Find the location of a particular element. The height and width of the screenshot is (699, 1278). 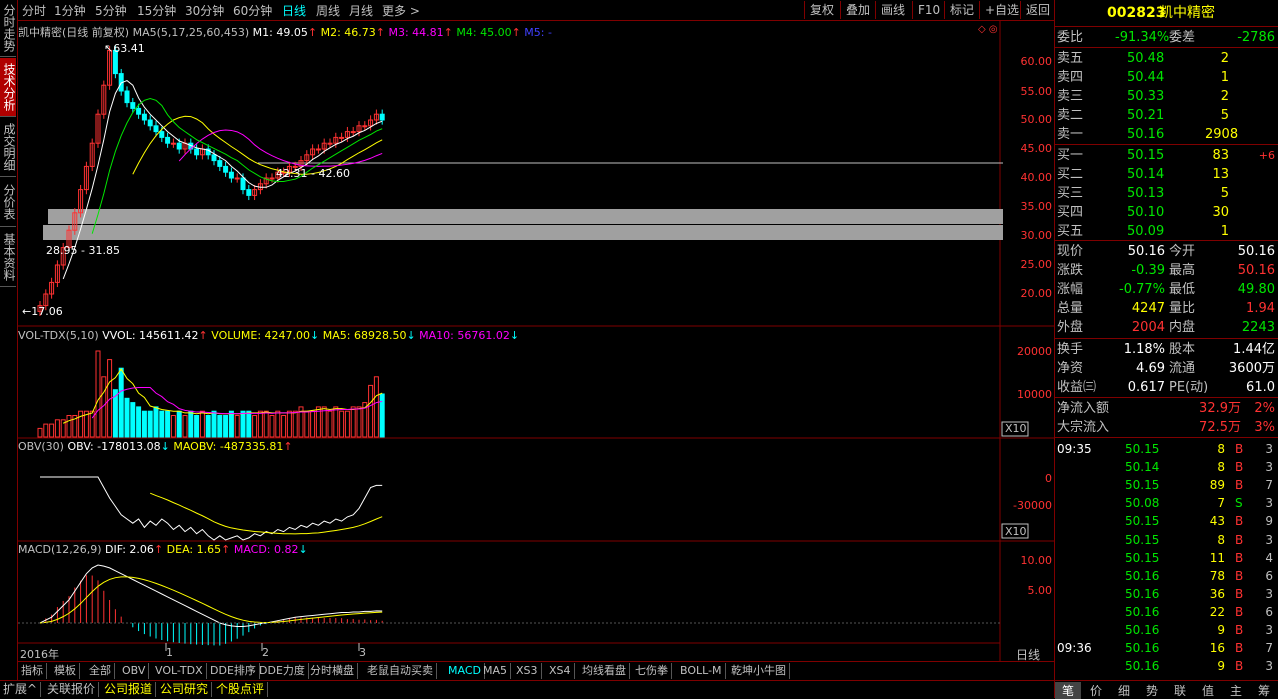

indicator-tab: DDE排序 is located at coordinates (233, 671).